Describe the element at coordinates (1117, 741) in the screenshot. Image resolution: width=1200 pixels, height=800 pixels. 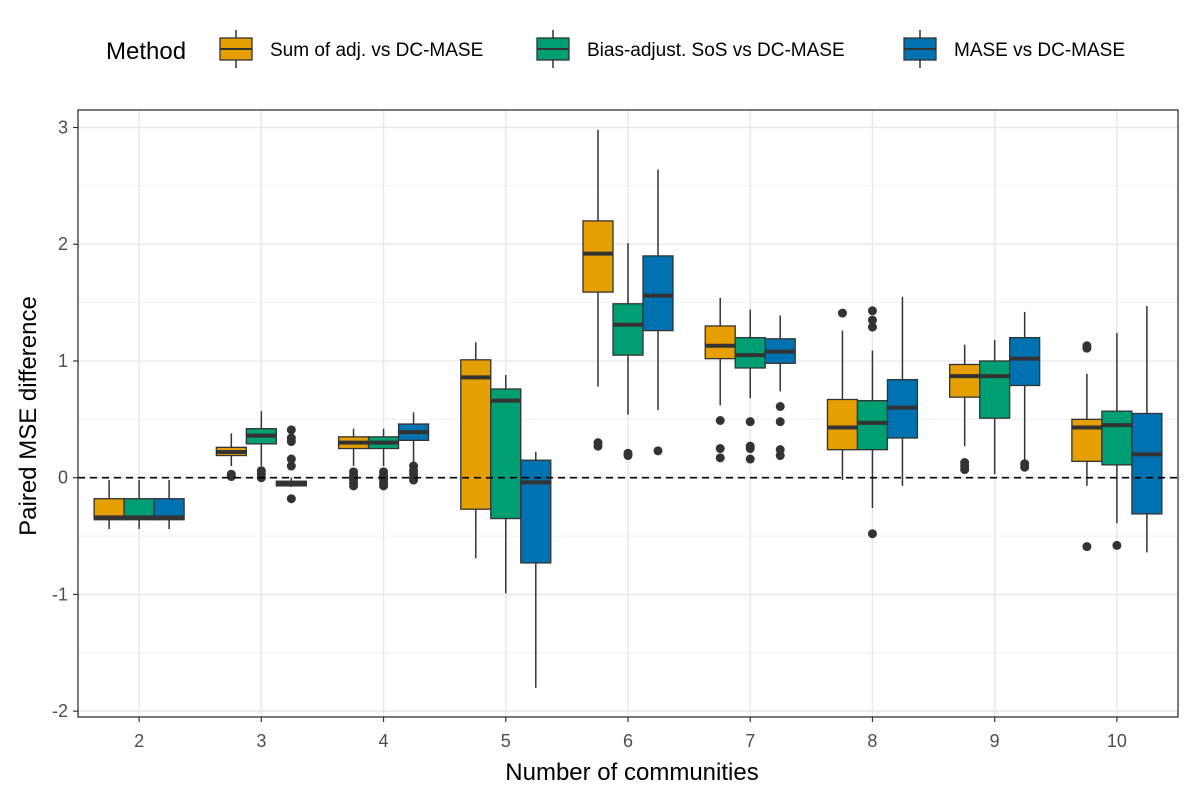
I see `x-tick-label: 10` at that location.